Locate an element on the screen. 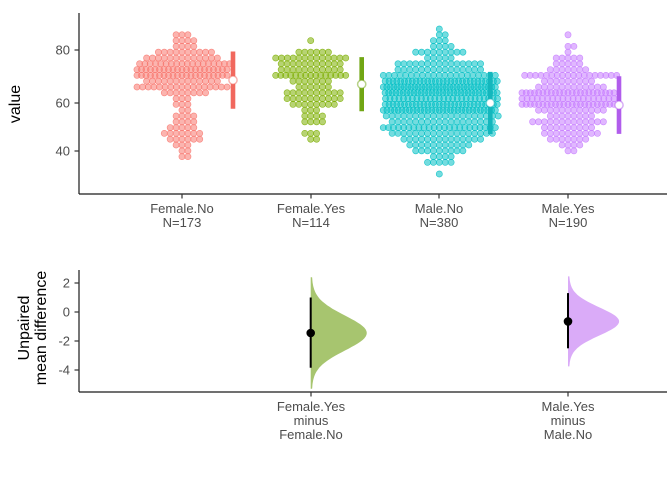 The image size is (672, 480). y-tick-label: -4 is located at coordinates (64, 370).